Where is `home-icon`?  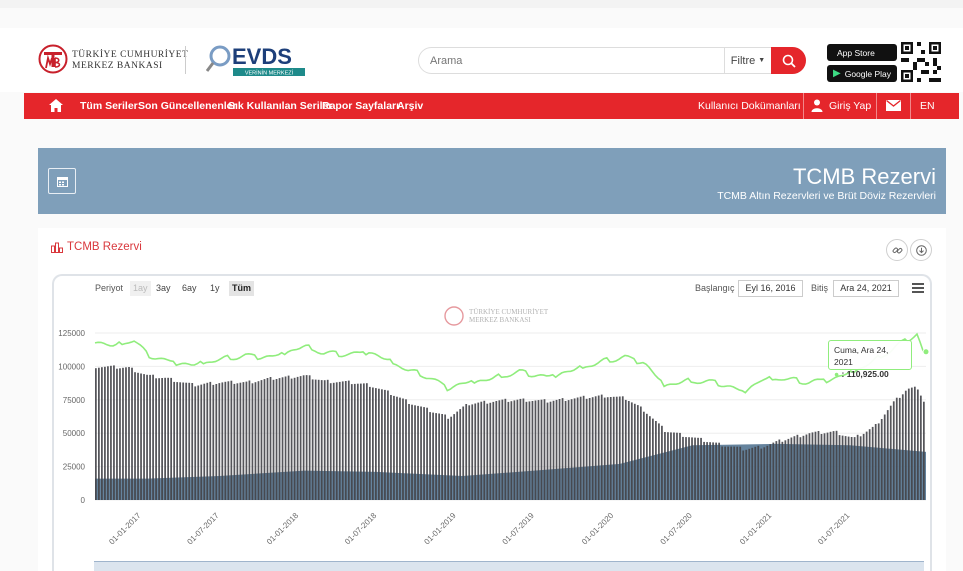
home-icon is located at coordinates (56, 105).